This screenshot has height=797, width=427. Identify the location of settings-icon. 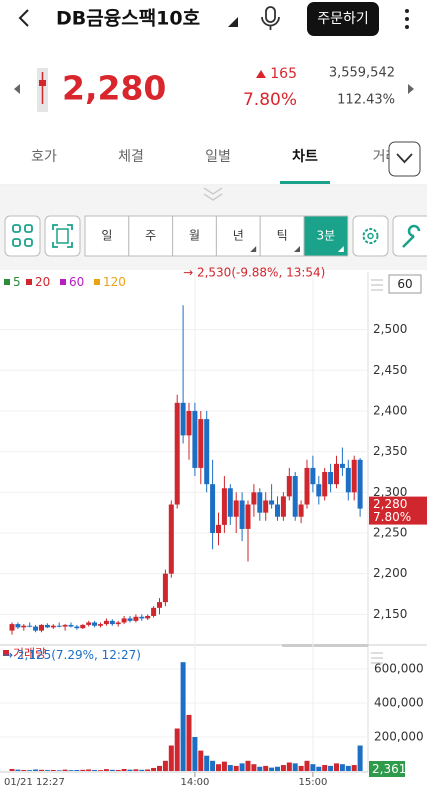
(370, 236).